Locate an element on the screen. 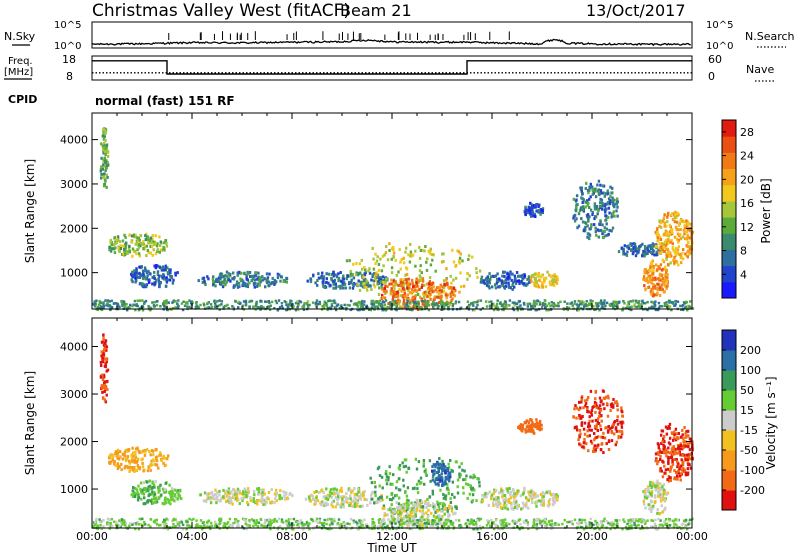 This screenshot has height=554, width=800. power-colorbar-swatch is located at coordinates (729, 177).